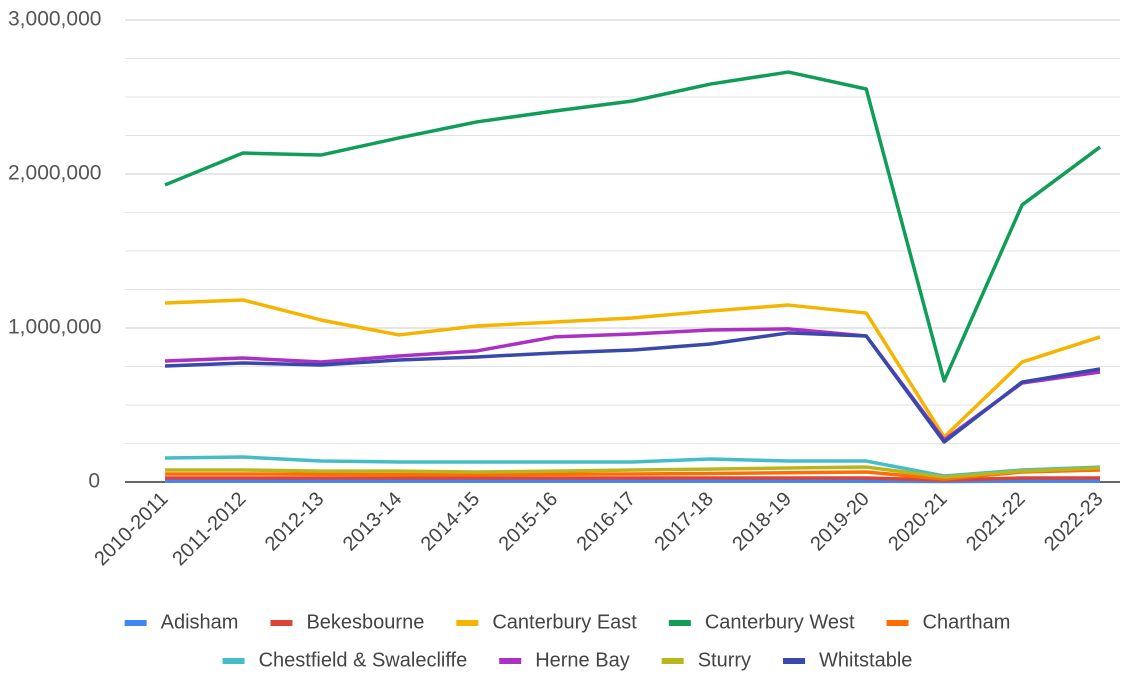  I want to click on x-tick-label: 2013-14, so click(372, 521).